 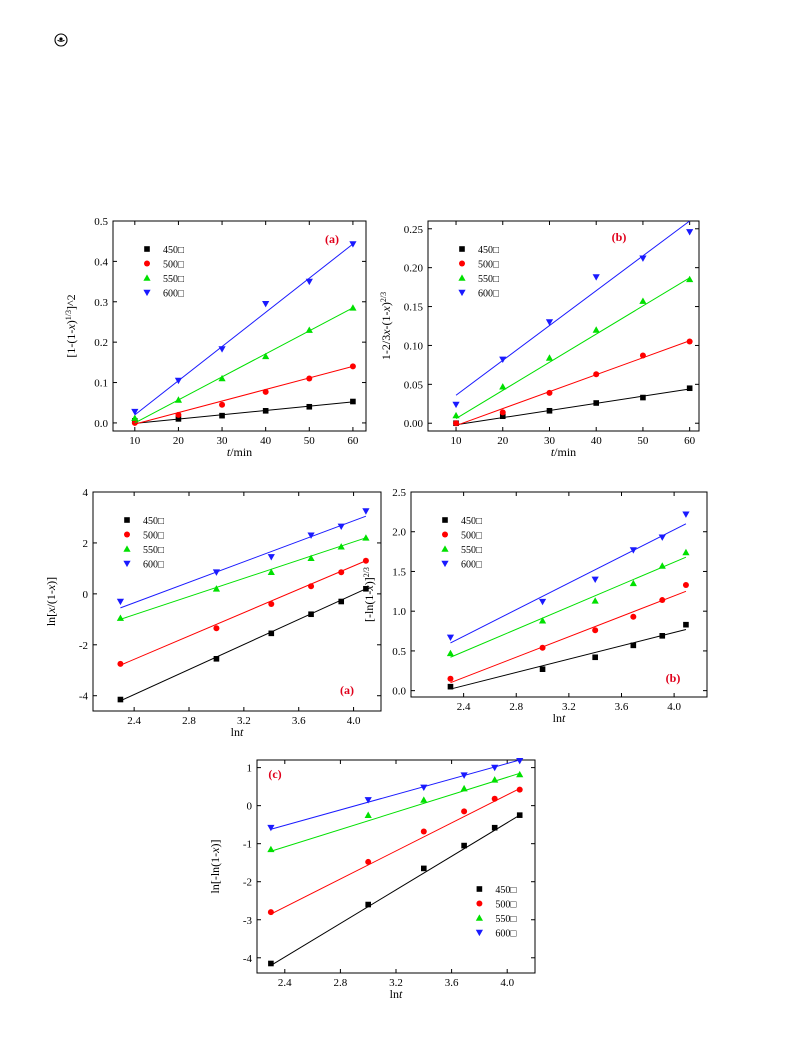 I want to click on x-tick-label: 2.8, so click(x=189, y=721).